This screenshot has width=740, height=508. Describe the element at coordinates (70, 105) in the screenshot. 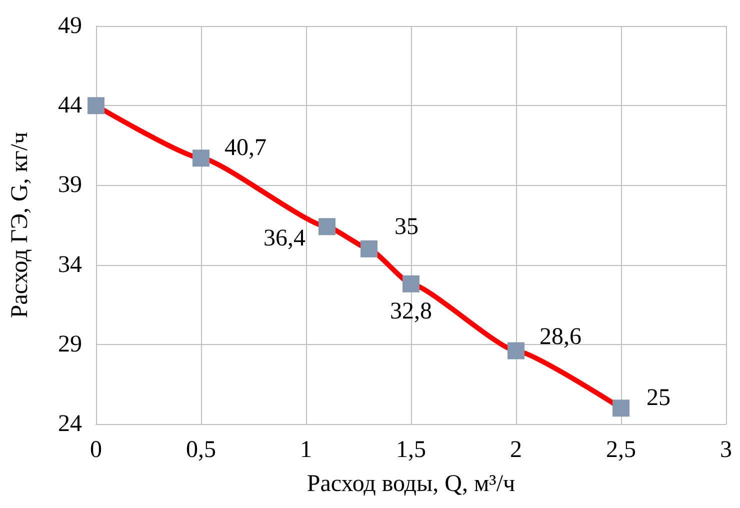

I see `y-tick-label: 44` at that location.